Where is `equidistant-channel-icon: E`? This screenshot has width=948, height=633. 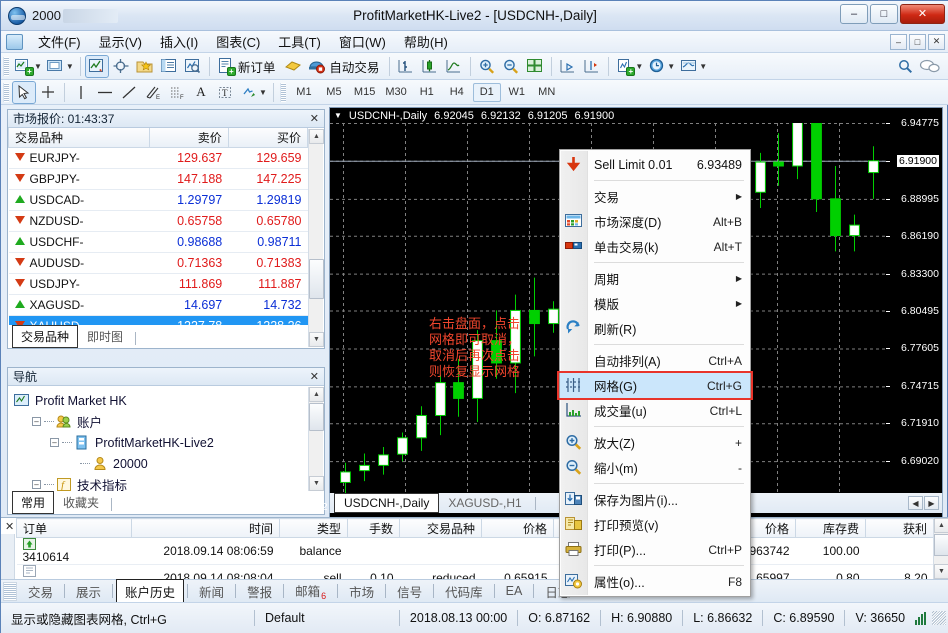 equidistant-channel-icon: E is located at coordinates (153, 92).